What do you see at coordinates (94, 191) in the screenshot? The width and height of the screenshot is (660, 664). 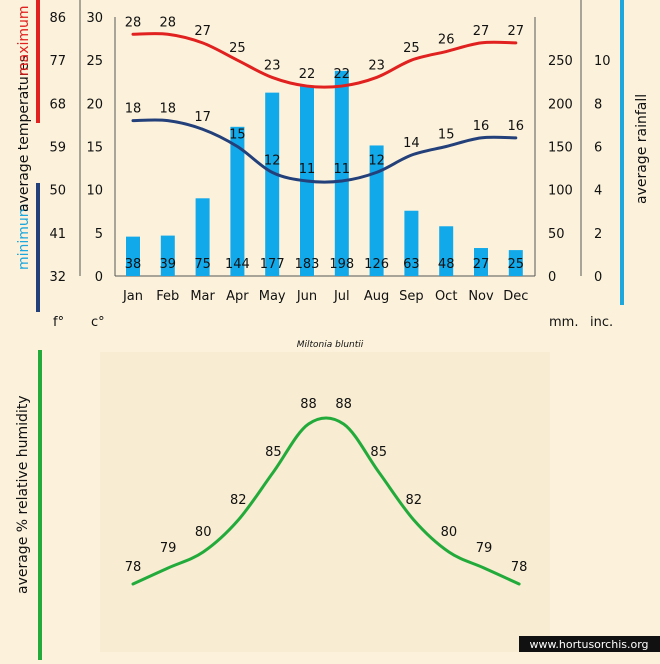 I see `celsius-tick: 10` at bounding box center [94, 191].